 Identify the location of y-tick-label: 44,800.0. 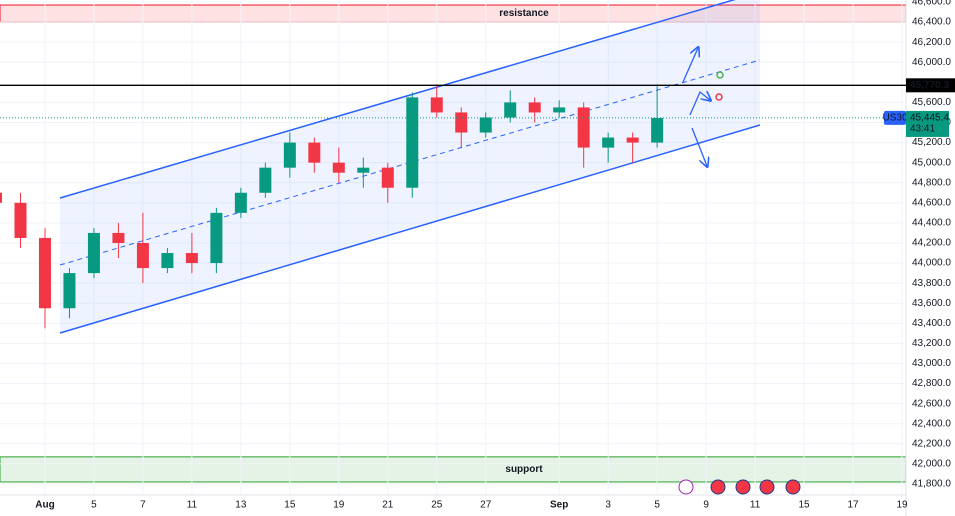
(931, 182).